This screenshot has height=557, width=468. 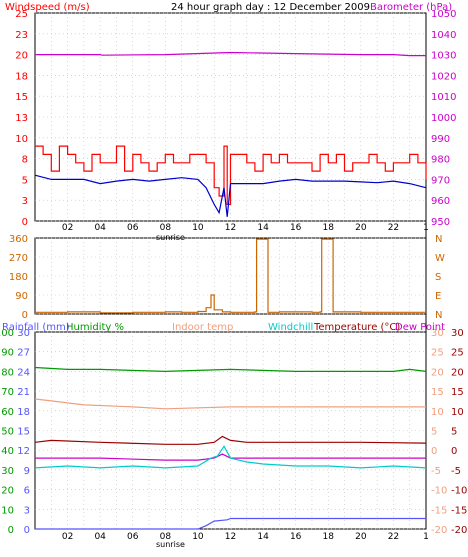 What do you see at coordinates (27, 530) in the screenshot?
I see `rainfall-tick: 0` at bounding box center [27, 530].